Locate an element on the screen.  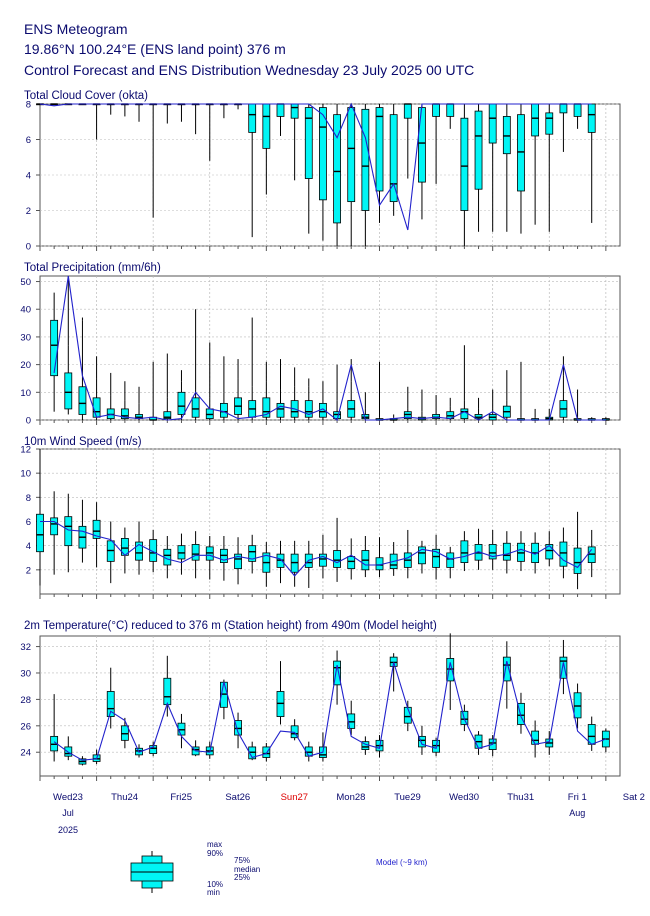
y-tick-label: 24 is located at coordinates (25, 753).